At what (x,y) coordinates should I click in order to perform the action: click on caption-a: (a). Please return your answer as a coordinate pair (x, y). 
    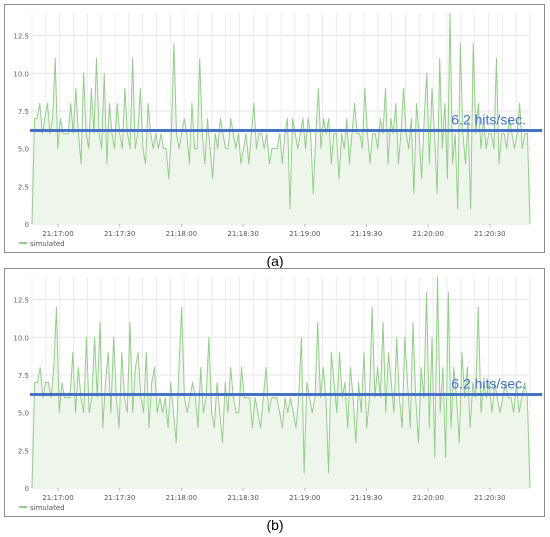
    Looking at the image, I should click on (275, 261).